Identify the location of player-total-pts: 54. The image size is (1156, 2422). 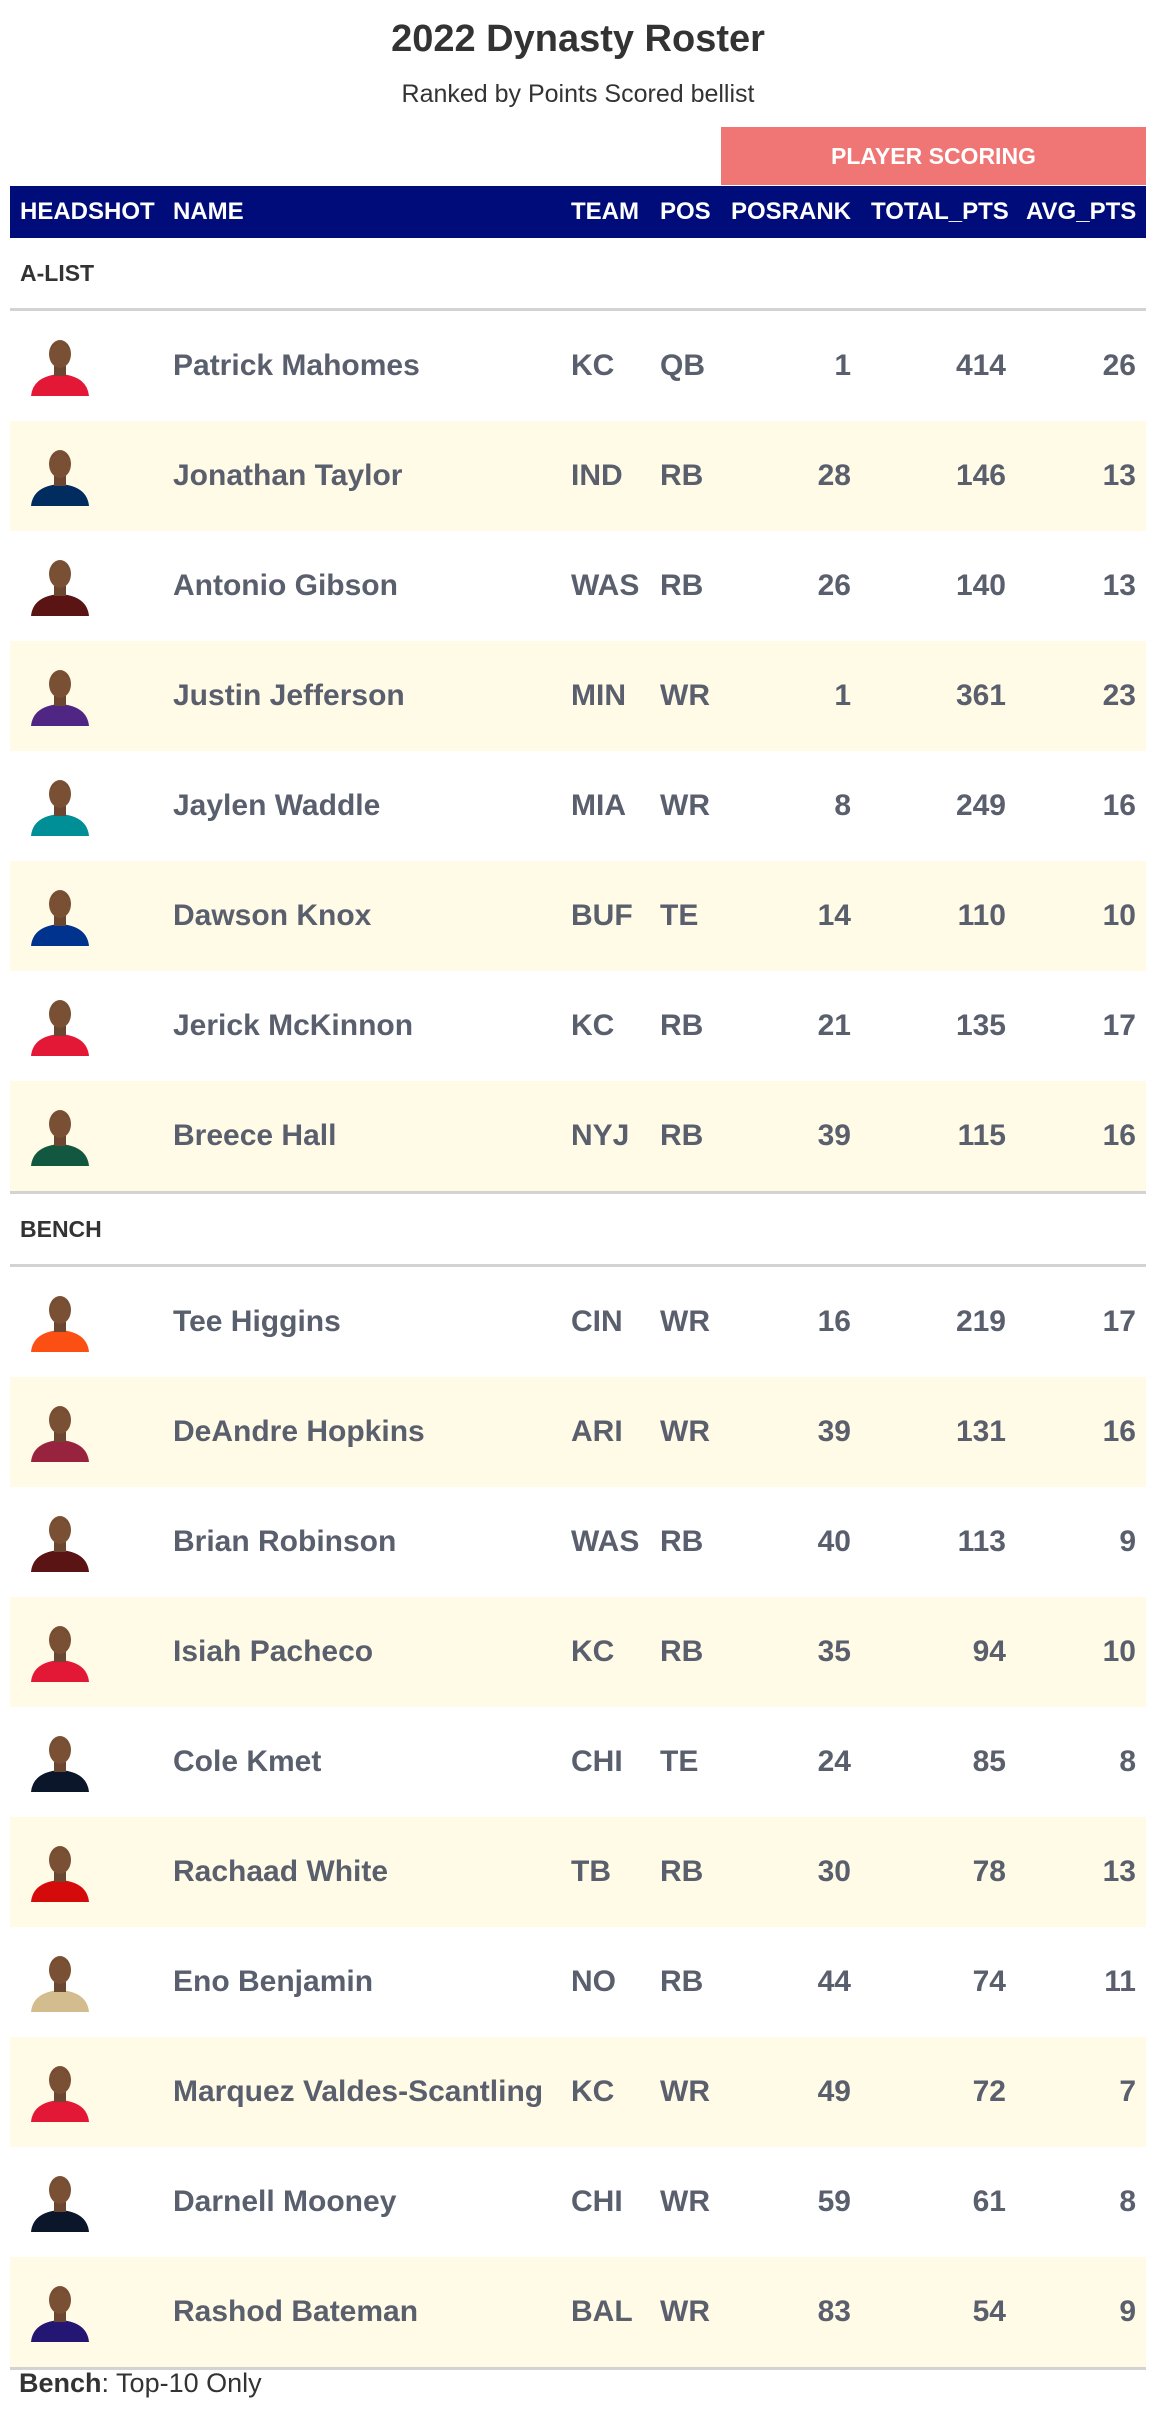
(938, 2313).